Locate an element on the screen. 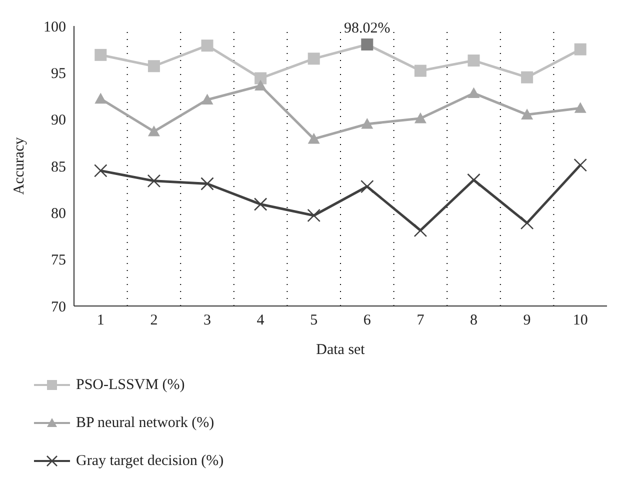 This screenshot has height=488, width=625. x-tick-label: 2 is located at coordinates (154, 320).